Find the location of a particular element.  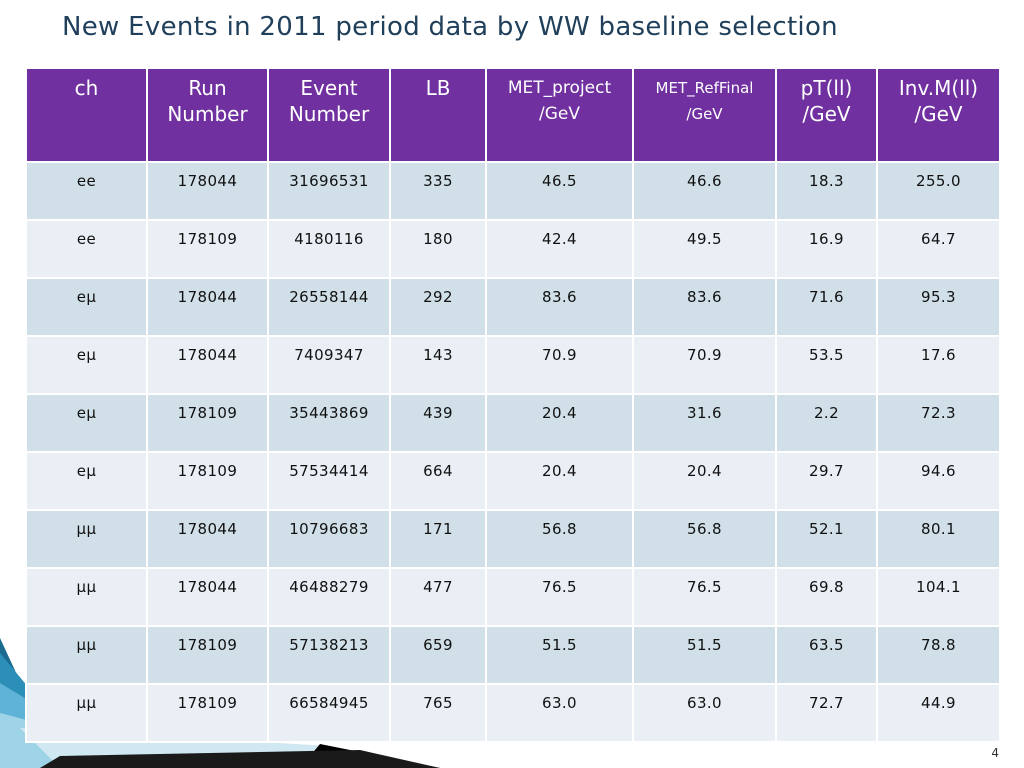

cell-met-reffinal: 70.9 is located at coordinates (704, 365).